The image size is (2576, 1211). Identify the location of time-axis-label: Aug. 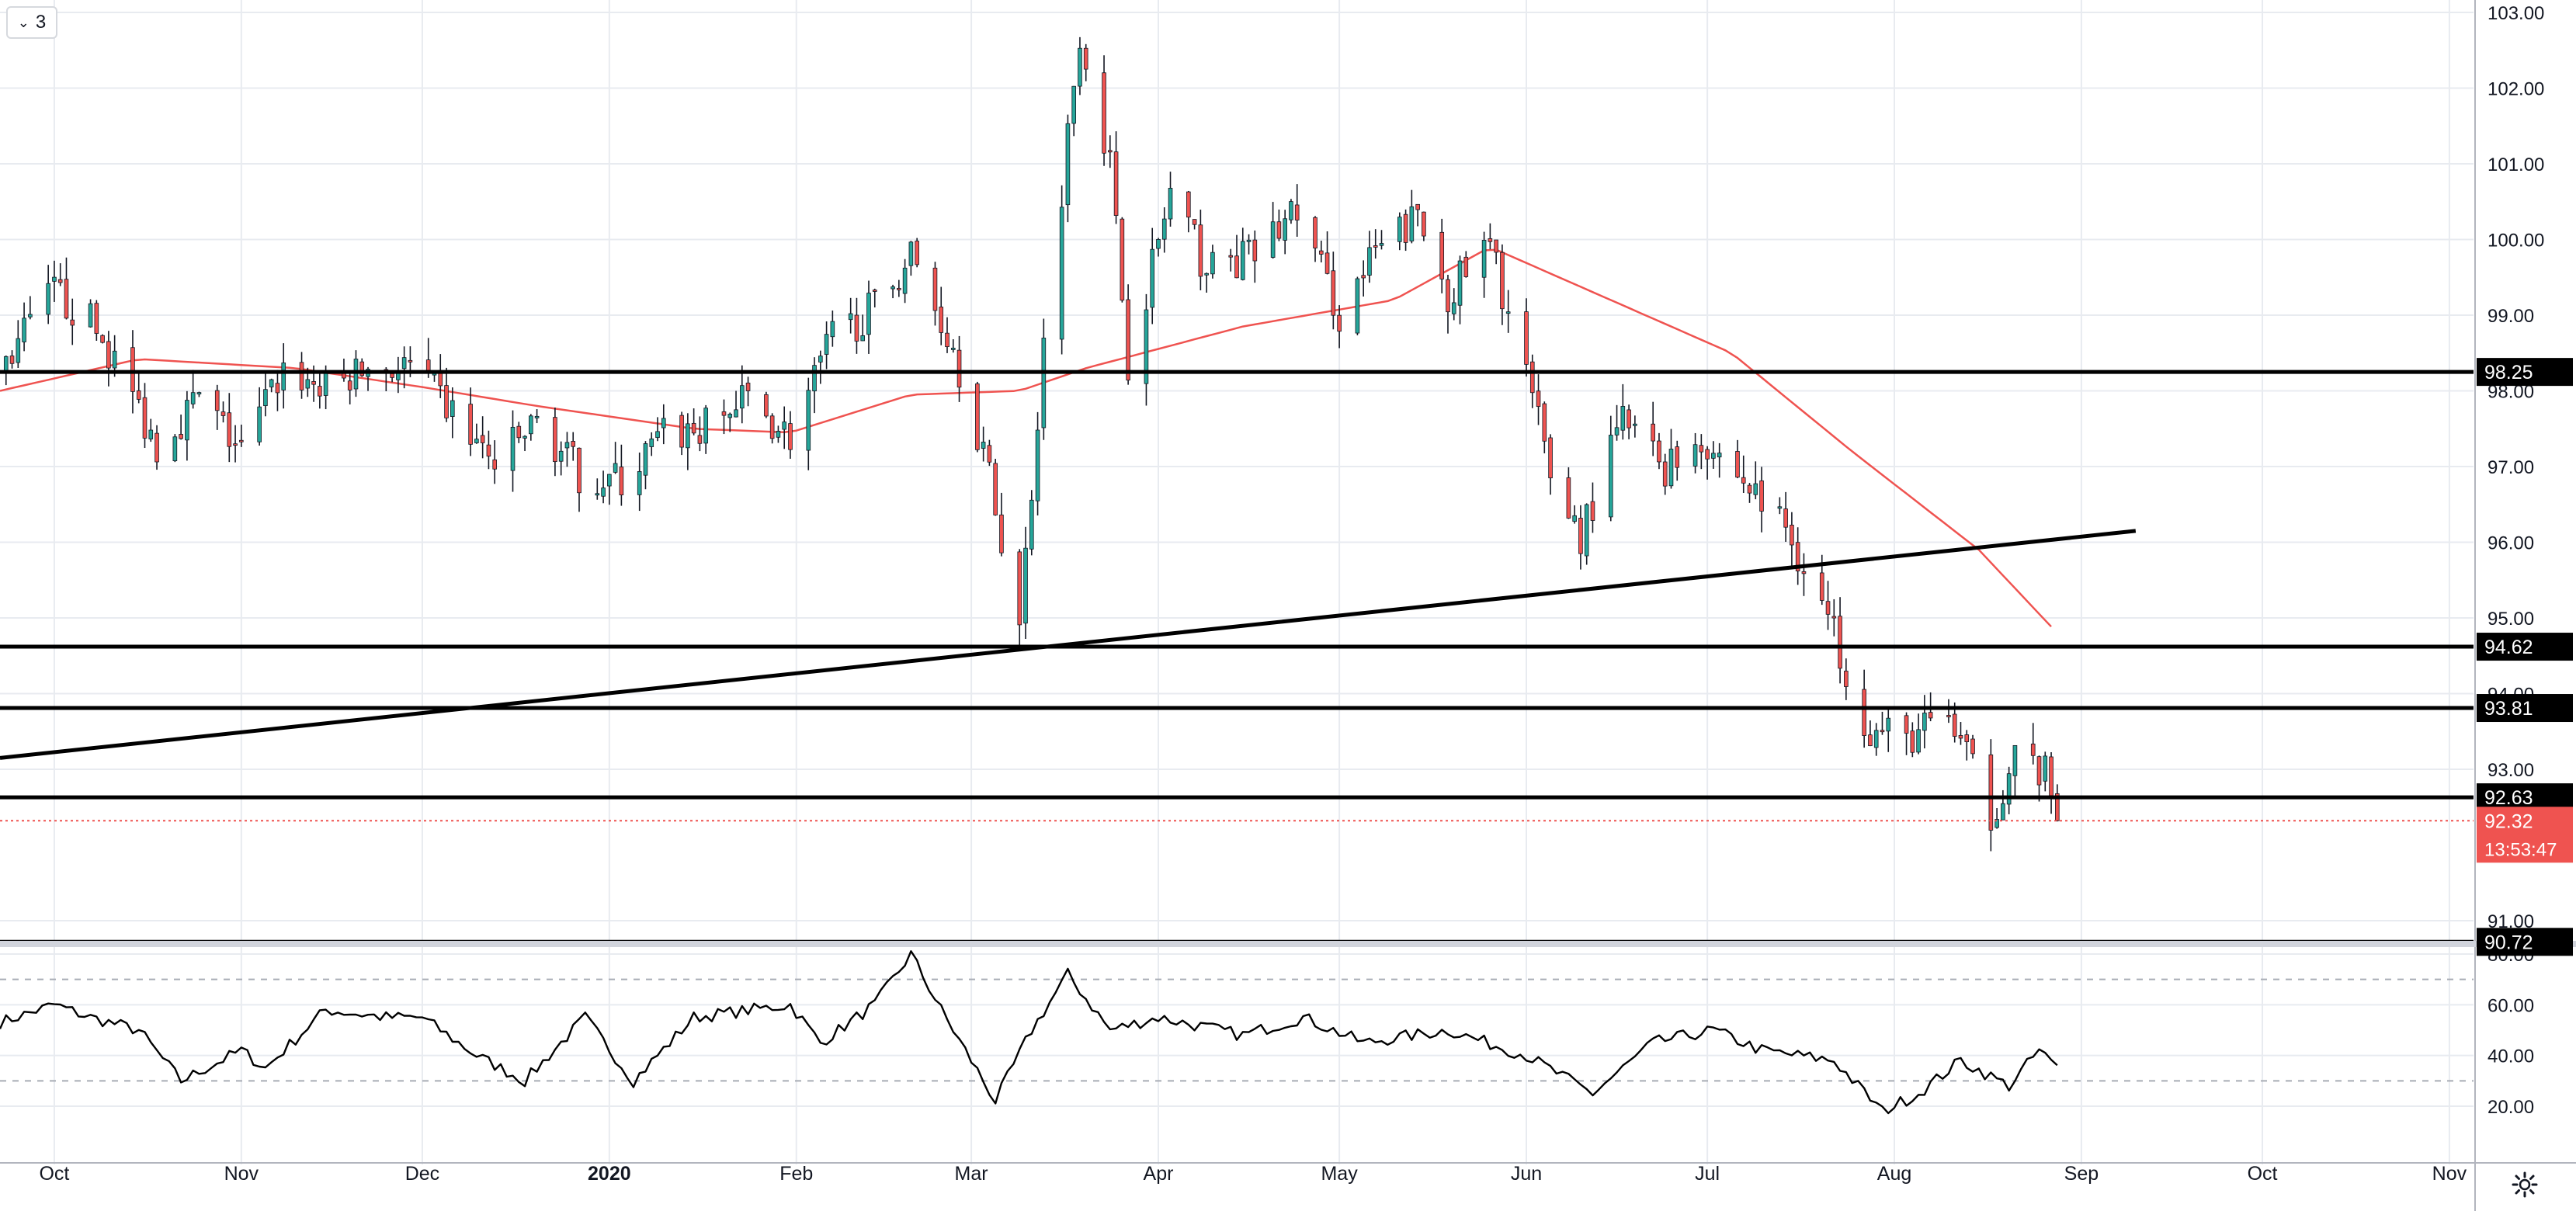
(1894, 1174).